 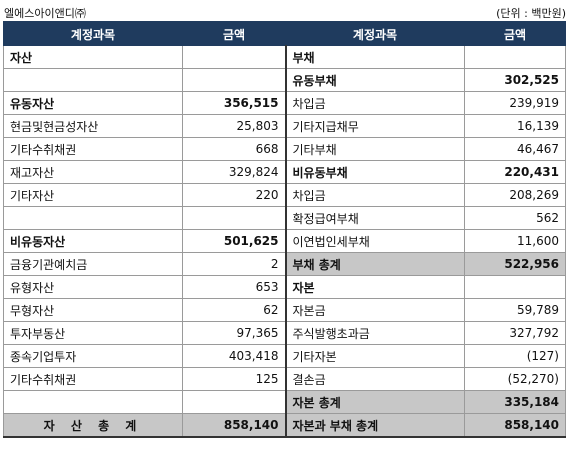 I want to click on equity-liabilities-total-value: 858,140, so click(x=515, y=425).